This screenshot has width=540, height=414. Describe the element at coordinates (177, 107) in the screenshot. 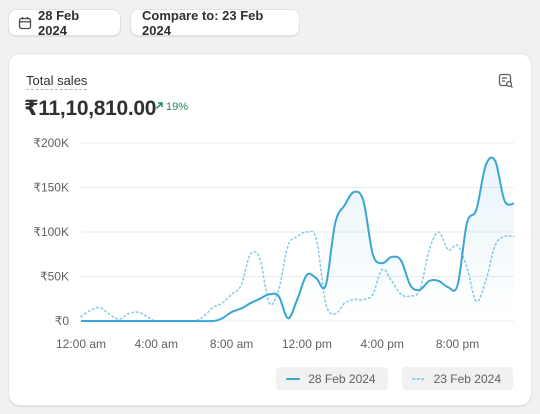

I see `metric-change-value: 19%` at that location.